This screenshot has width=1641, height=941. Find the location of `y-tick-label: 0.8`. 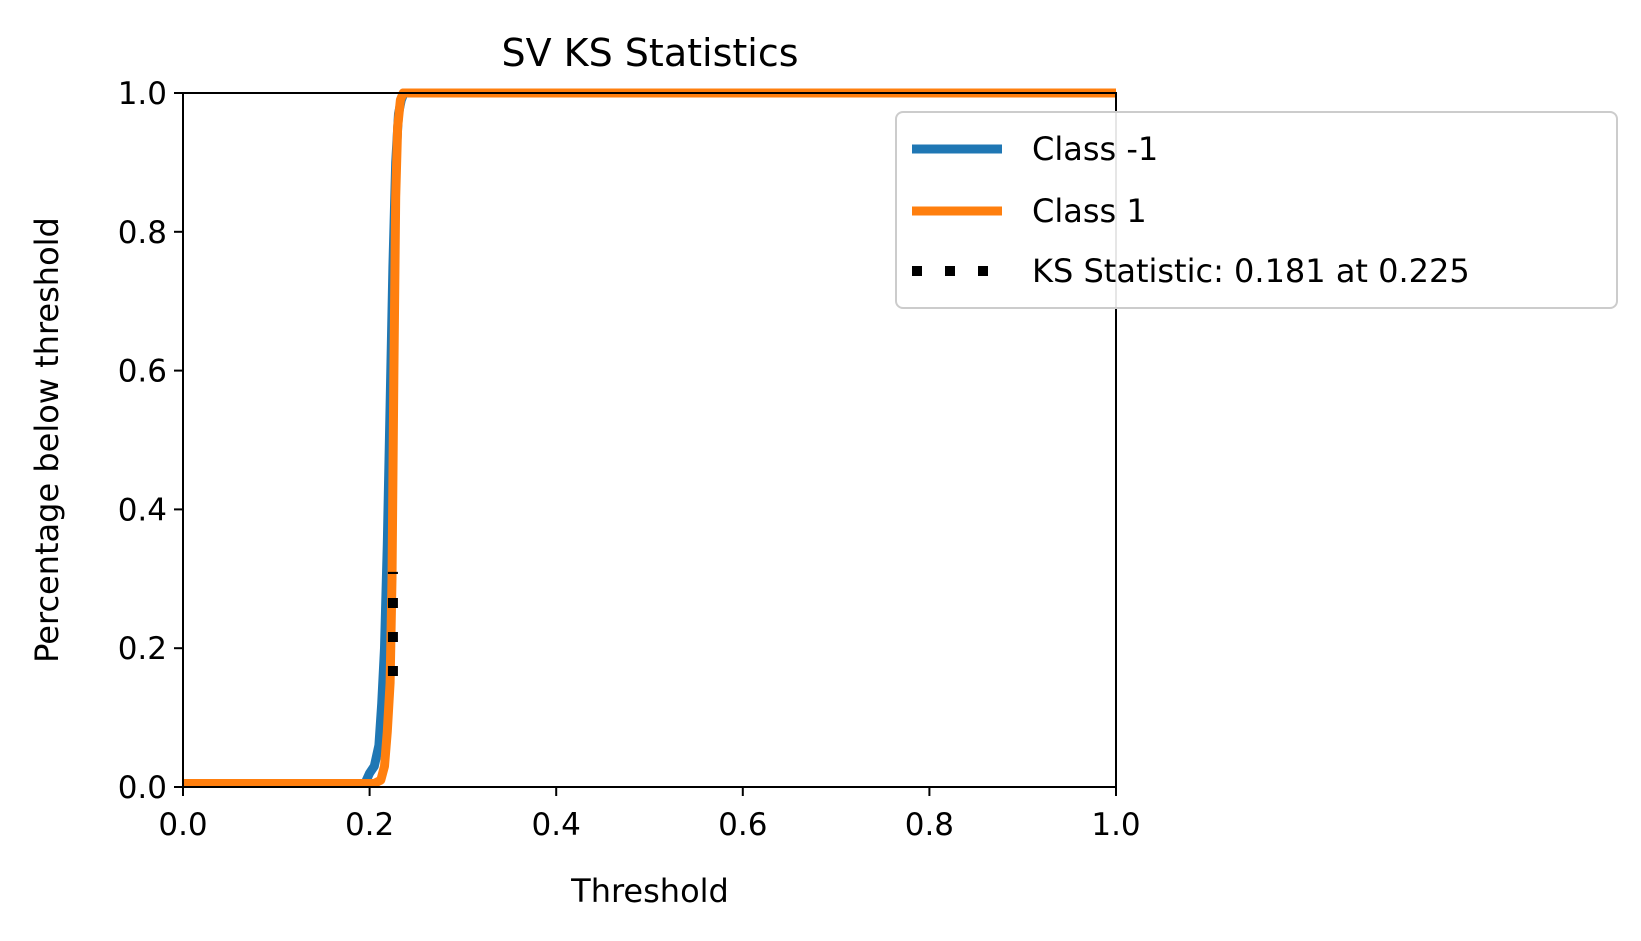

y-tick-label: 0.8 is located at coordinates (142, 233).